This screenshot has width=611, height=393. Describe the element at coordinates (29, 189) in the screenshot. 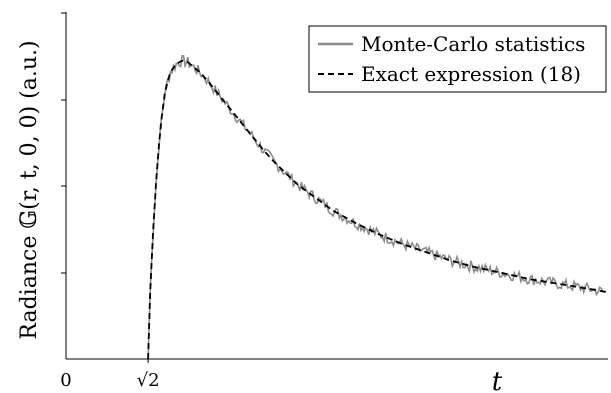

I see `y-axis-label: Radiance 𝔾(r, t, 0, 0) (a.u.)` at that location.